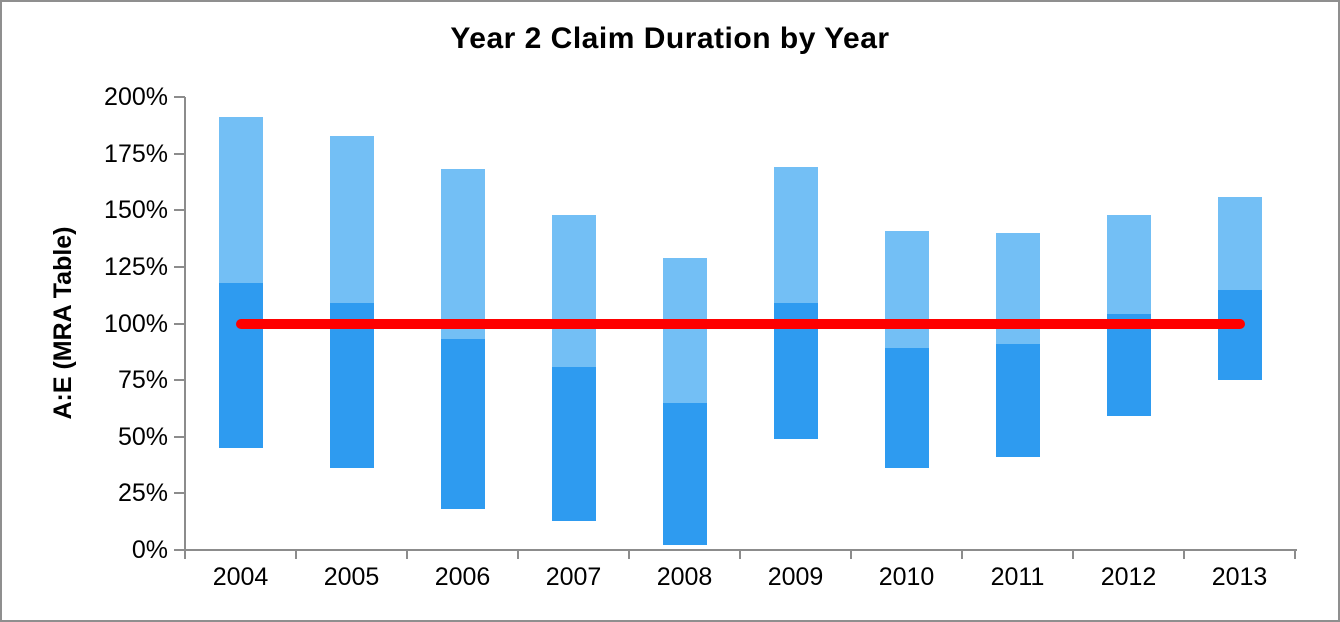 Image resolution: width=1340 pixels, height=622 pixels. Describe the element at coordinates (1128, 577) in the screenshot. I see `x-tick-label: 2012` at that location.